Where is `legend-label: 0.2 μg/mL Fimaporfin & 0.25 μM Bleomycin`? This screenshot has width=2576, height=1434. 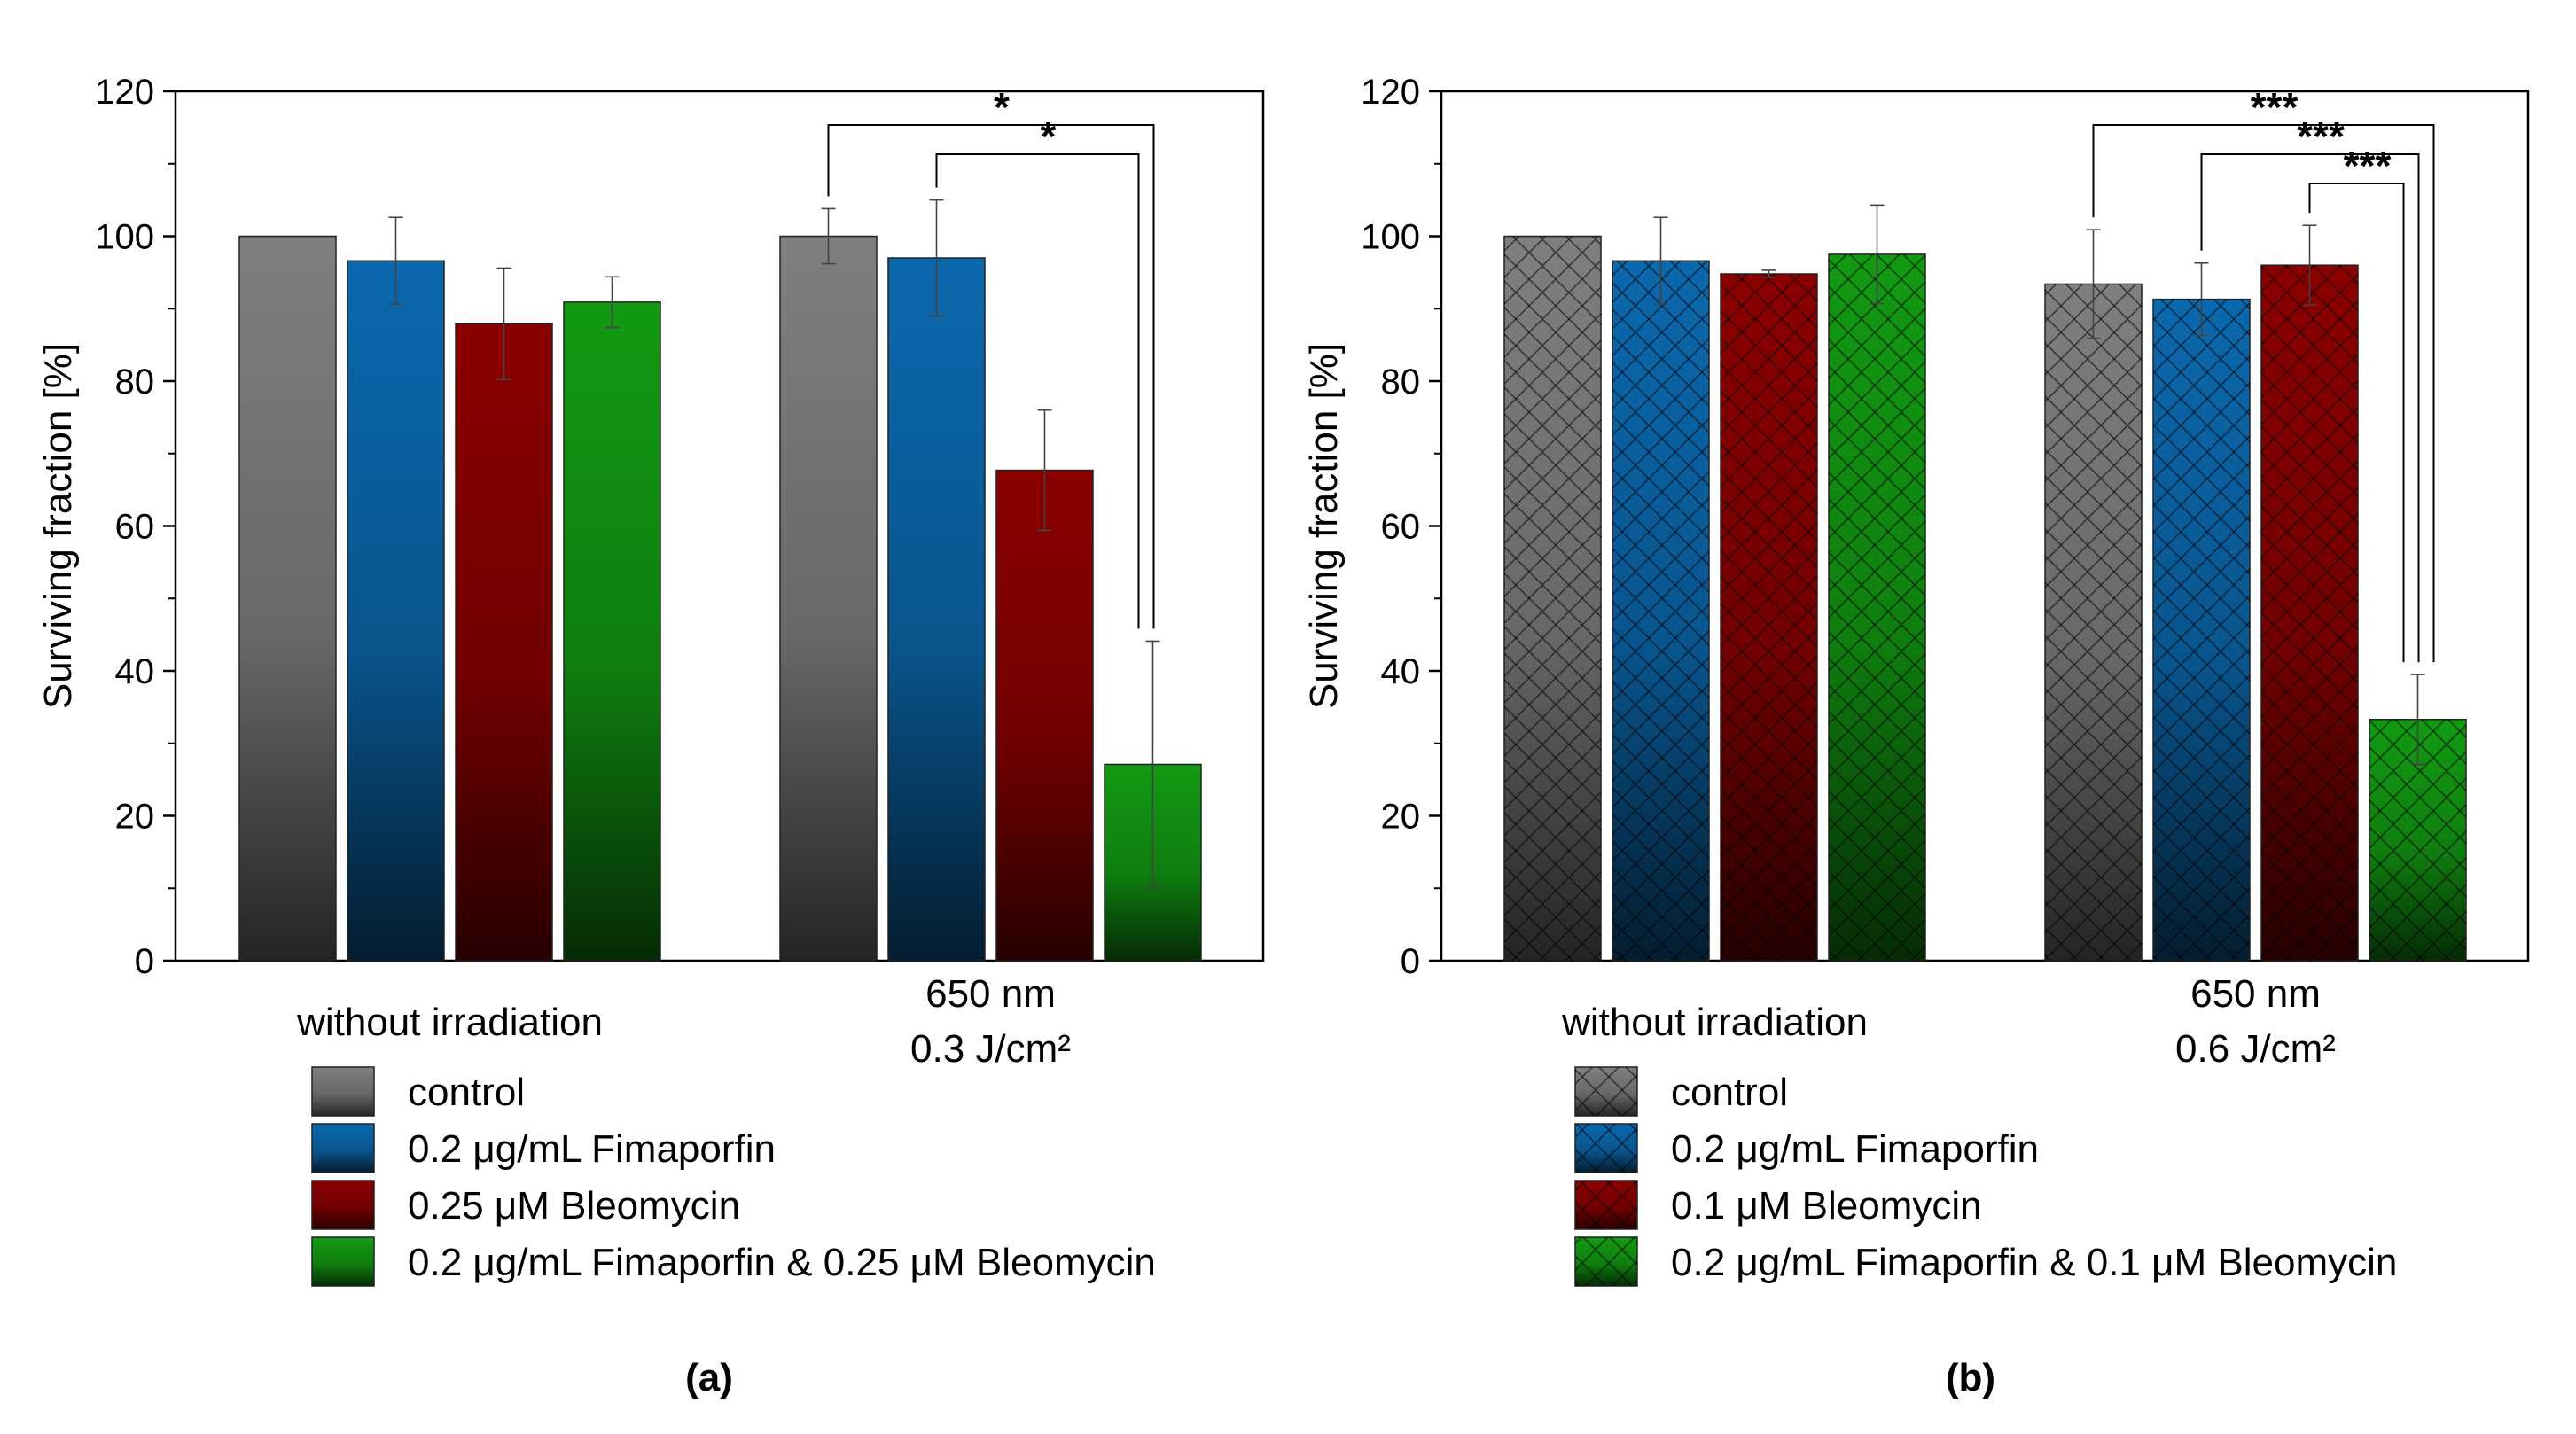
legend-label: 0.2 μg/mL Fimaporfin & 0.25 μM Bleomycin is located at coordinates (782, 1262).